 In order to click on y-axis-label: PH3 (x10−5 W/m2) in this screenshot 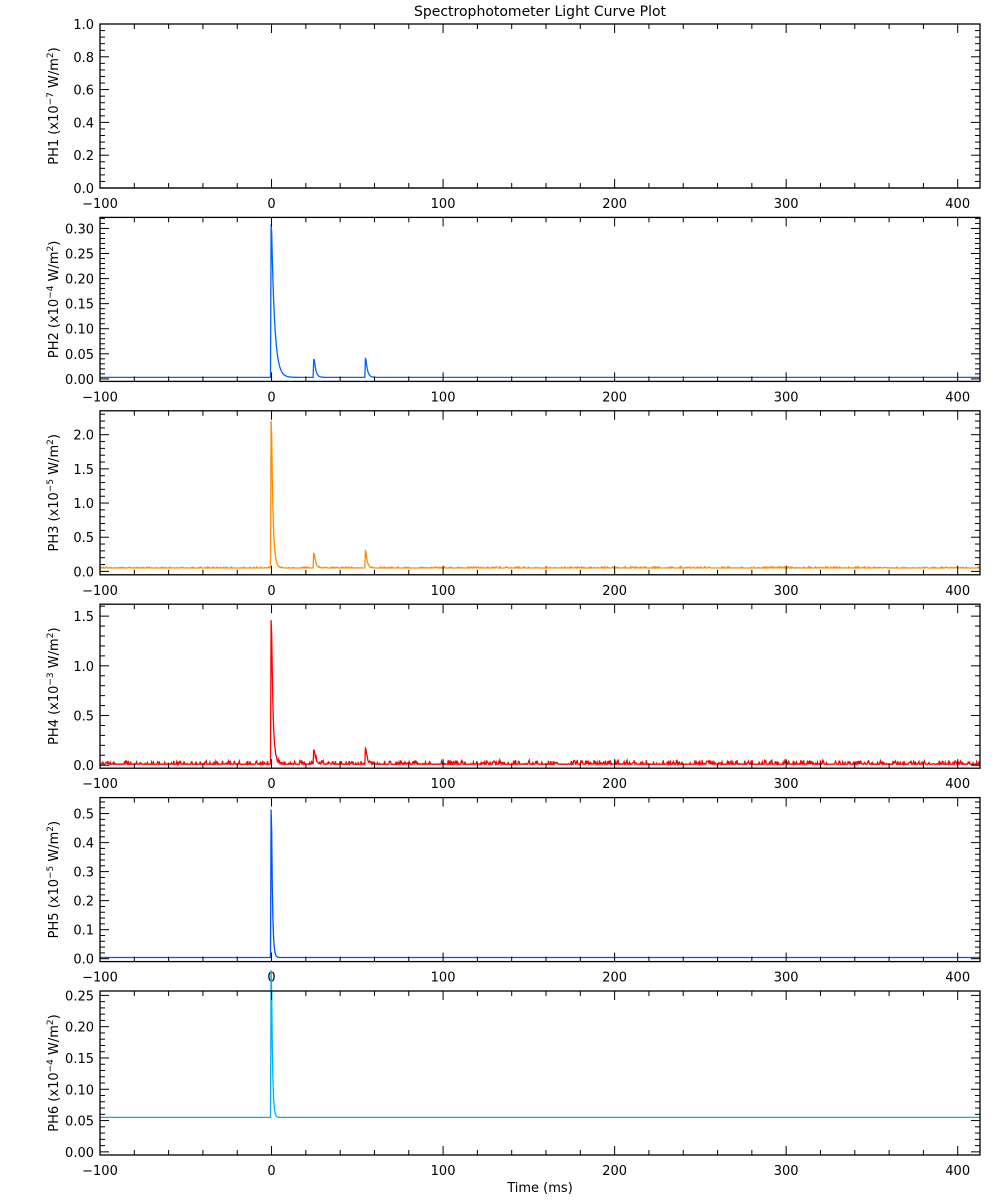, I will do `click(54, 492)`.